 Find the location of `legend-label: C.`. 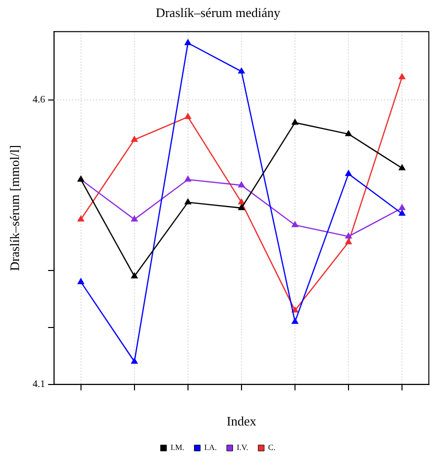

legend-label: C. is located at coordinates (272, 447).